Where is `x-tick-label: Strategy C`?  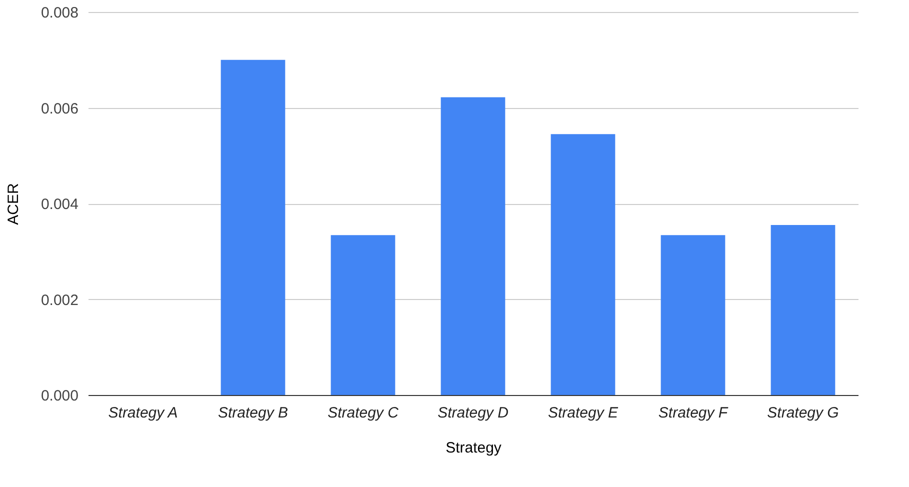
x-tick-label: Strategy C is located at coordinates (363, 413).